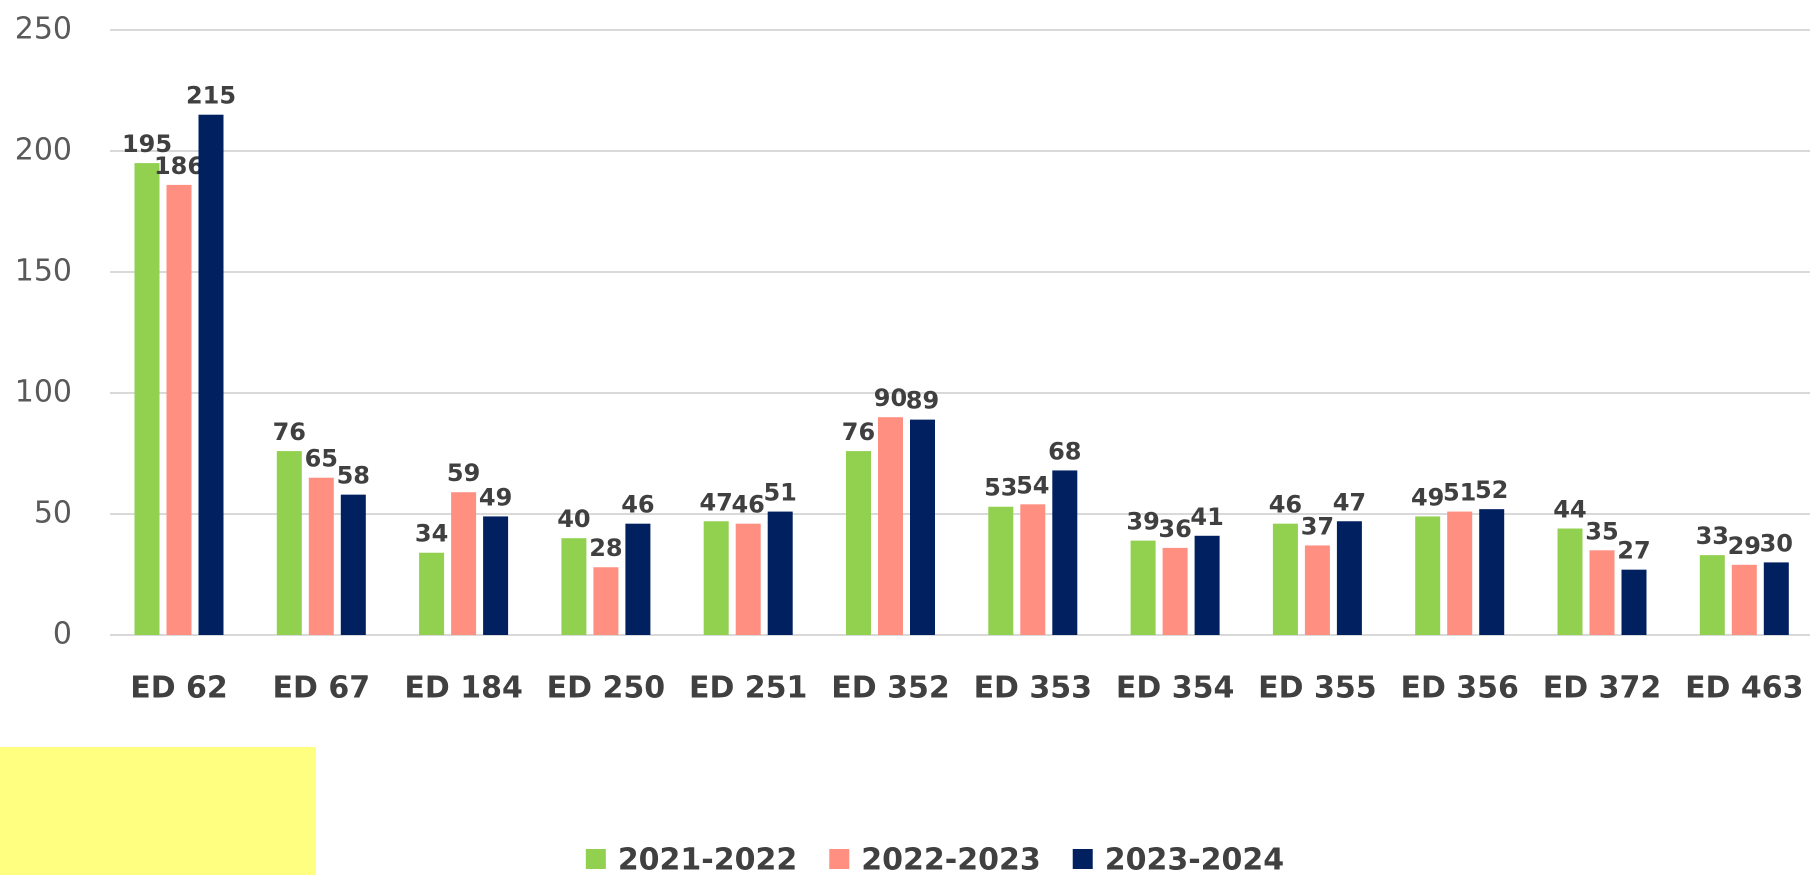 The height and width of the screenshot is (876, 1810). I want to click on x-tick-label: ED 353, so click(1033, 688).